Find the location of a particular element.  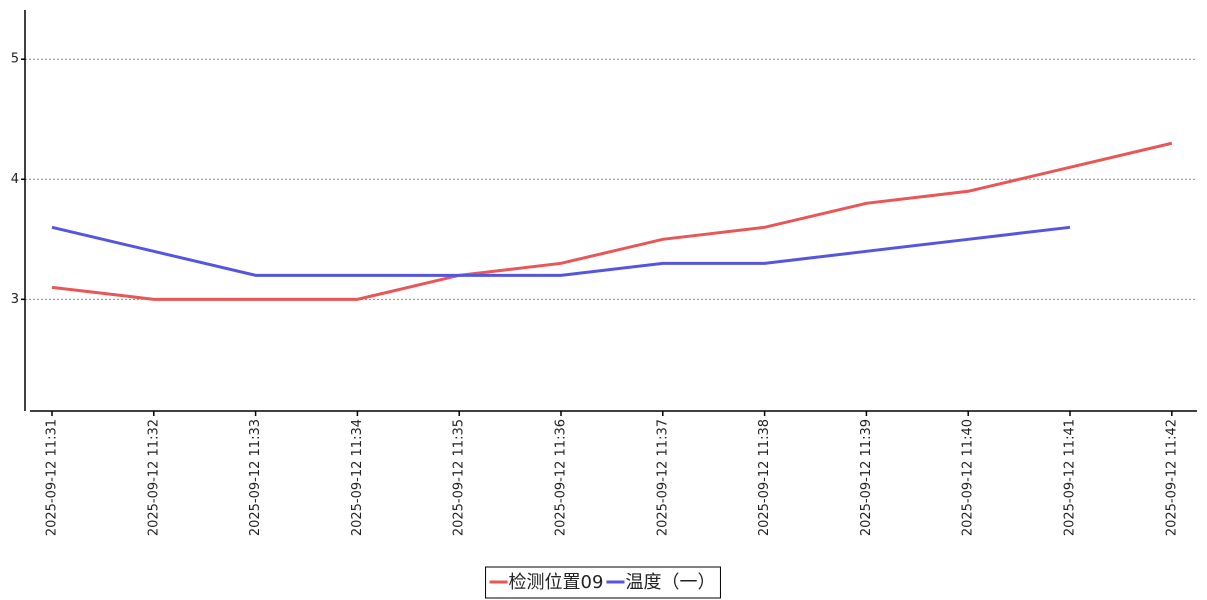

x-tick-label: 2025-09-12 11:31 is located at coordinates (52, 477).